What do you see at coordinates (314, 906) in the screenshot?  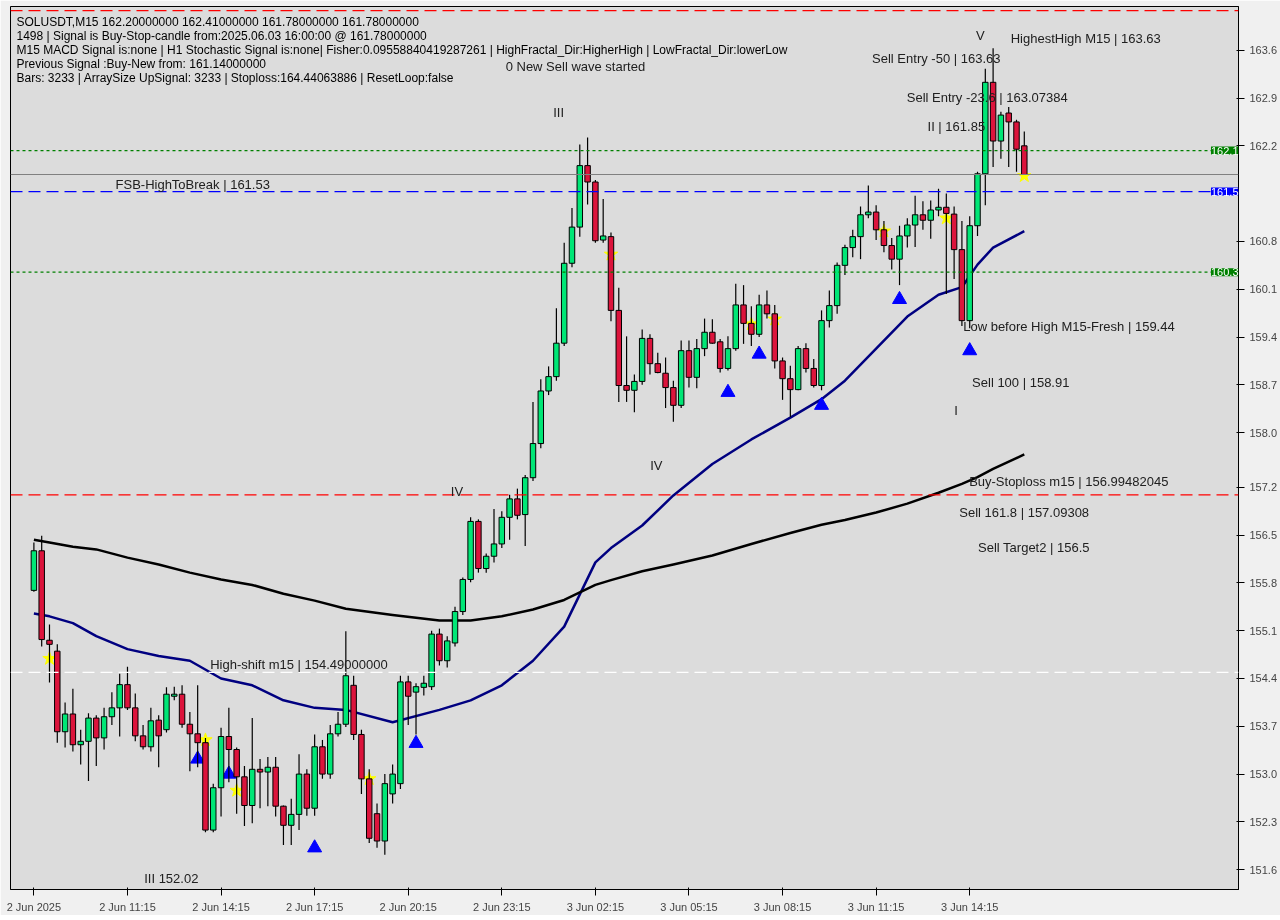 I see `x-tick-label: 2 Jun 17:15` at bounding box center [314, 906].